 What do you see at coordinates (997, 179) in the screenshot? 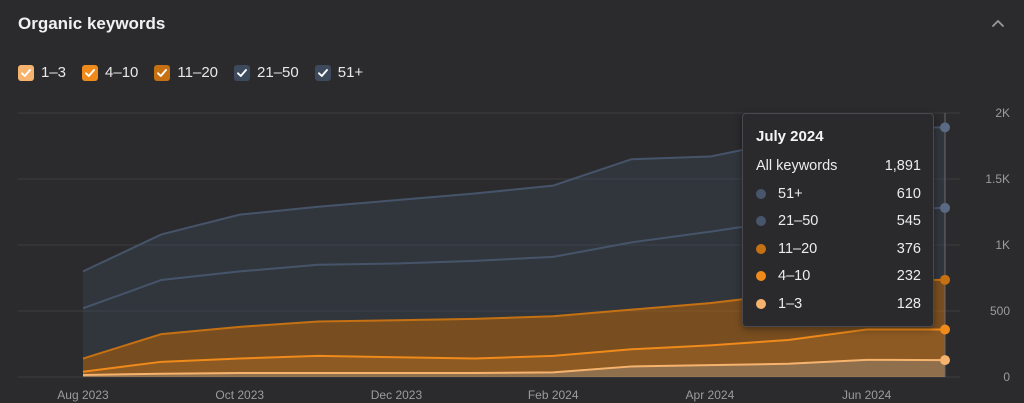
I see `y-tick-label: 1.5K` at bounding box center [997, 179].